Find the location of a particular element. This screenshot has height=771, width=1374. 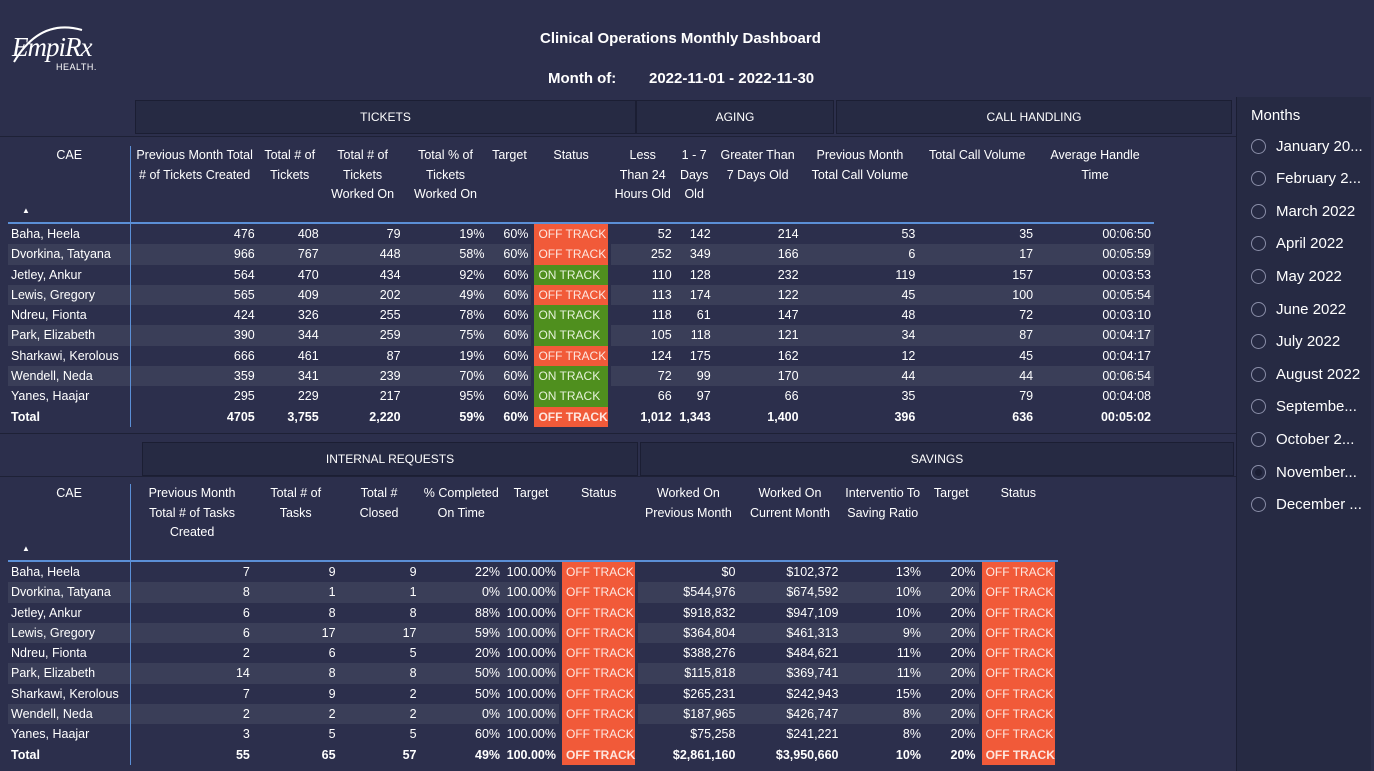

value-cell: 5 is located at coordinates (413, 653).